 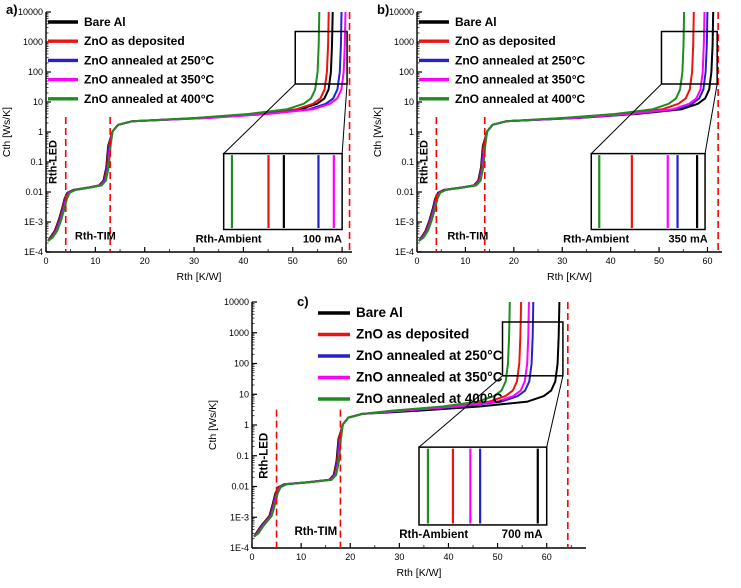 What do you see at coordinates (382, 419) in the screenshot?
I see `series-curve` at bounding box center [382, 419].